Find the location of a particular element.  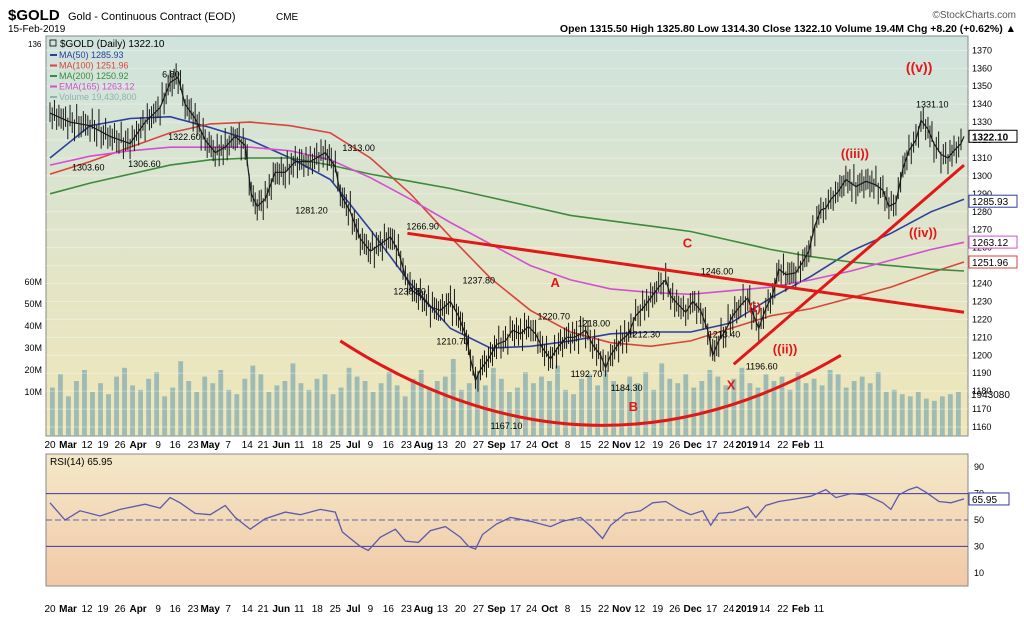

volume-tick-label: 60M is located at coordinates (33, 282).